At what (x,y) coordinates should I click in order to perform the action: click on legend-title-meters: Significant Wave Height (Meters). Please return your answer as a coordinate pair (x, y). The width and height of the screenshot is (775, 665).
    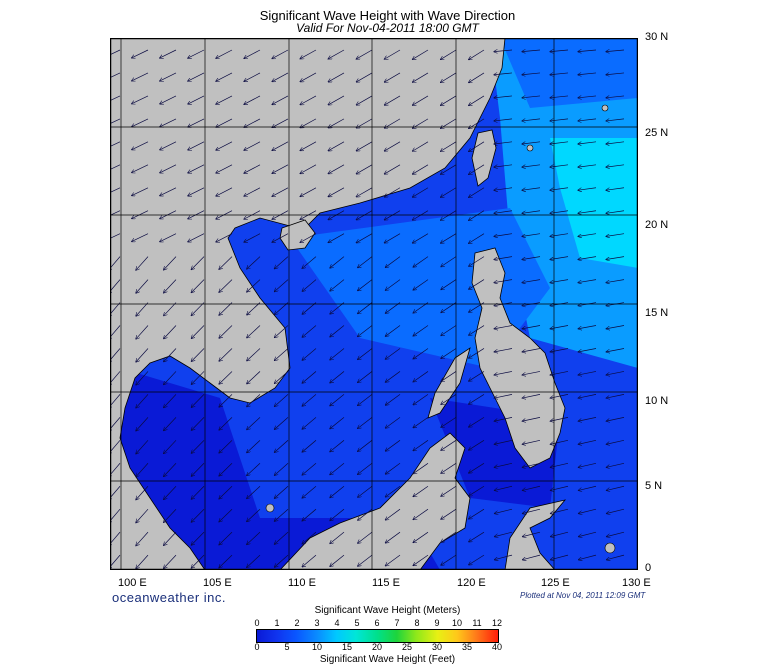
    Looking at the image, I should click on (387, 610).